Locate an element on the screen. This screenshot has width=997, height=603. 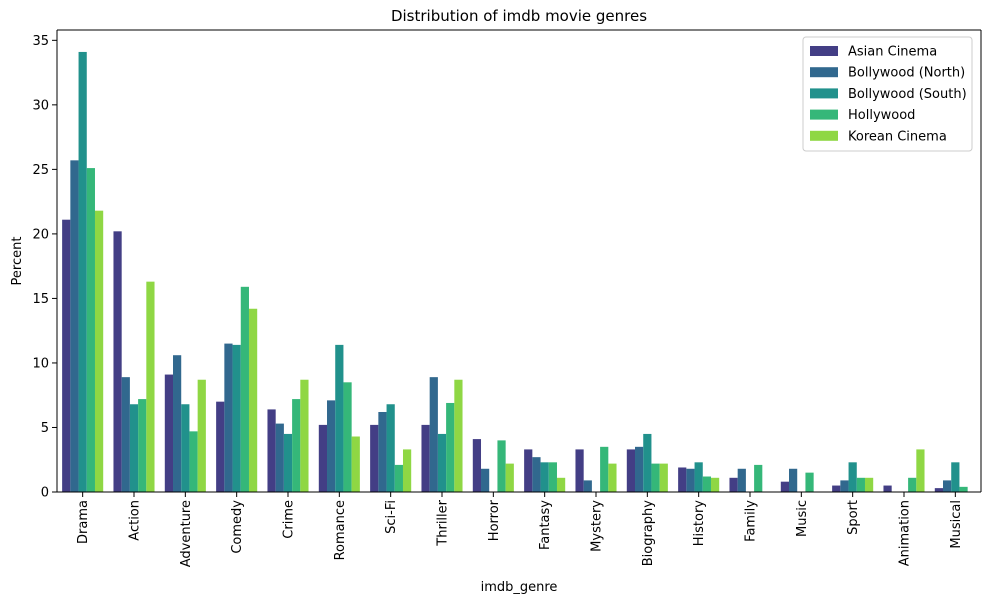
y-tick-label: 20 is located at coordinates (40, 234).